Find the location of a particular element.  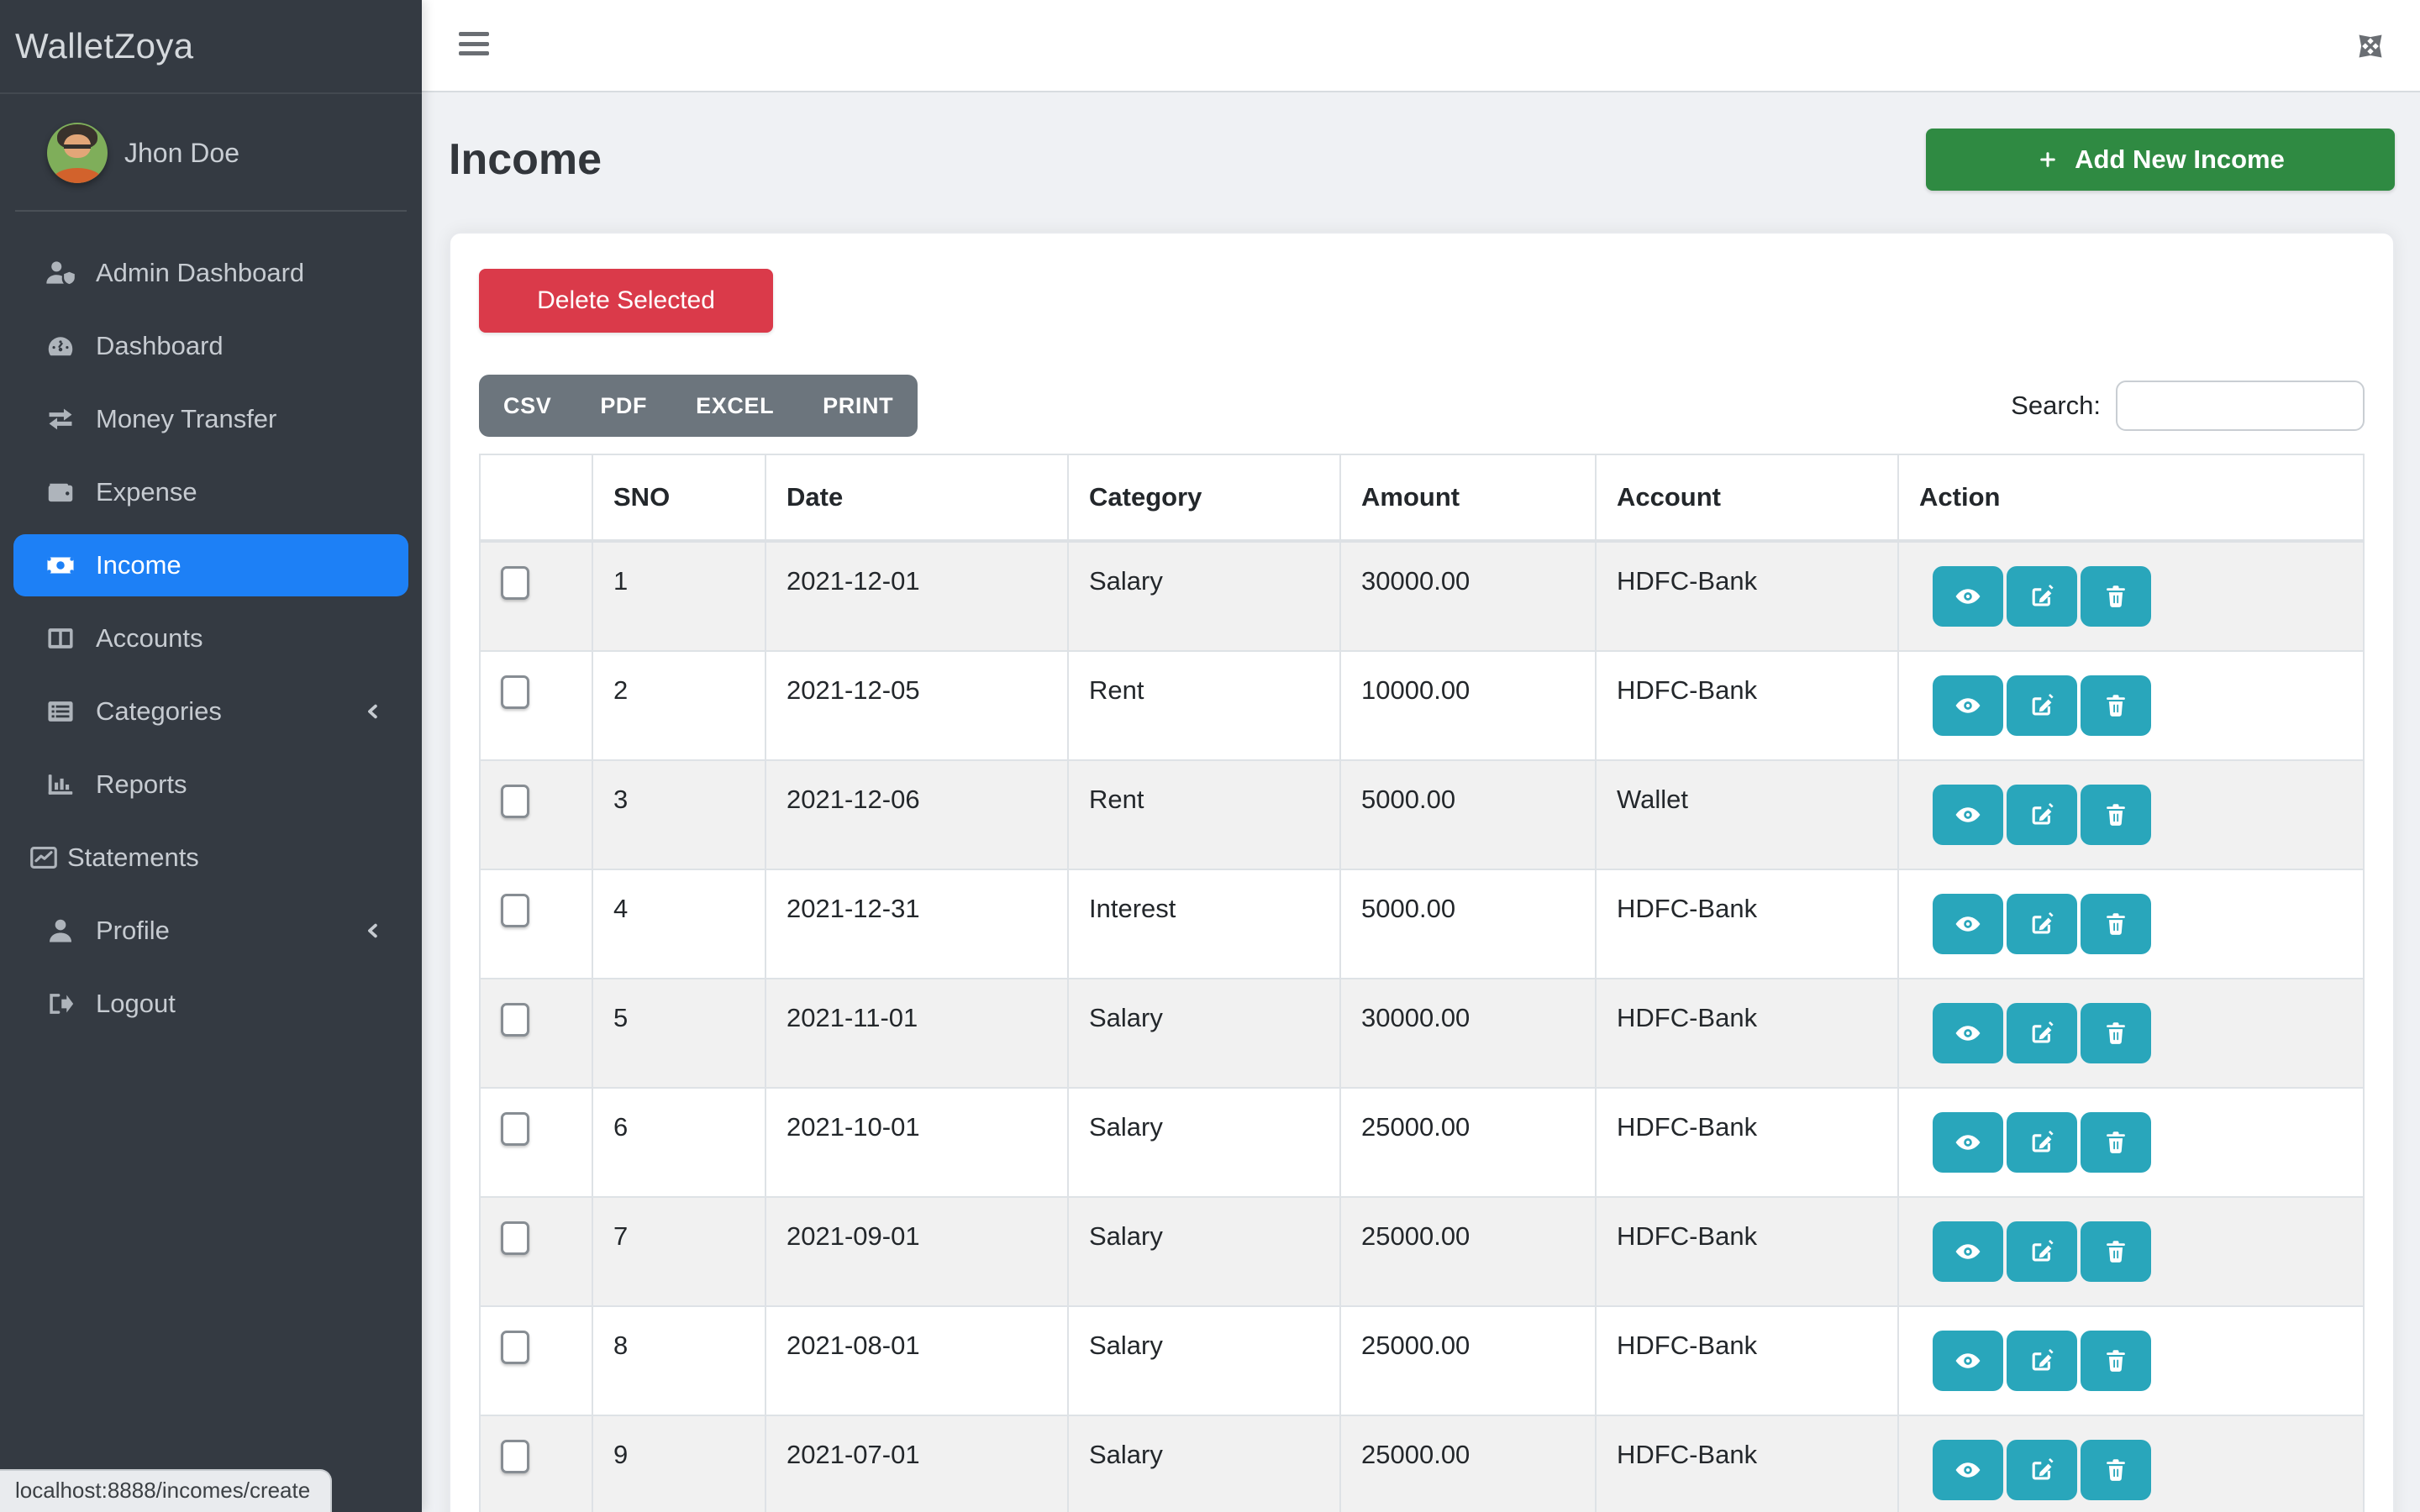

column-header-account: Account is located at coordinates (1747, 498).